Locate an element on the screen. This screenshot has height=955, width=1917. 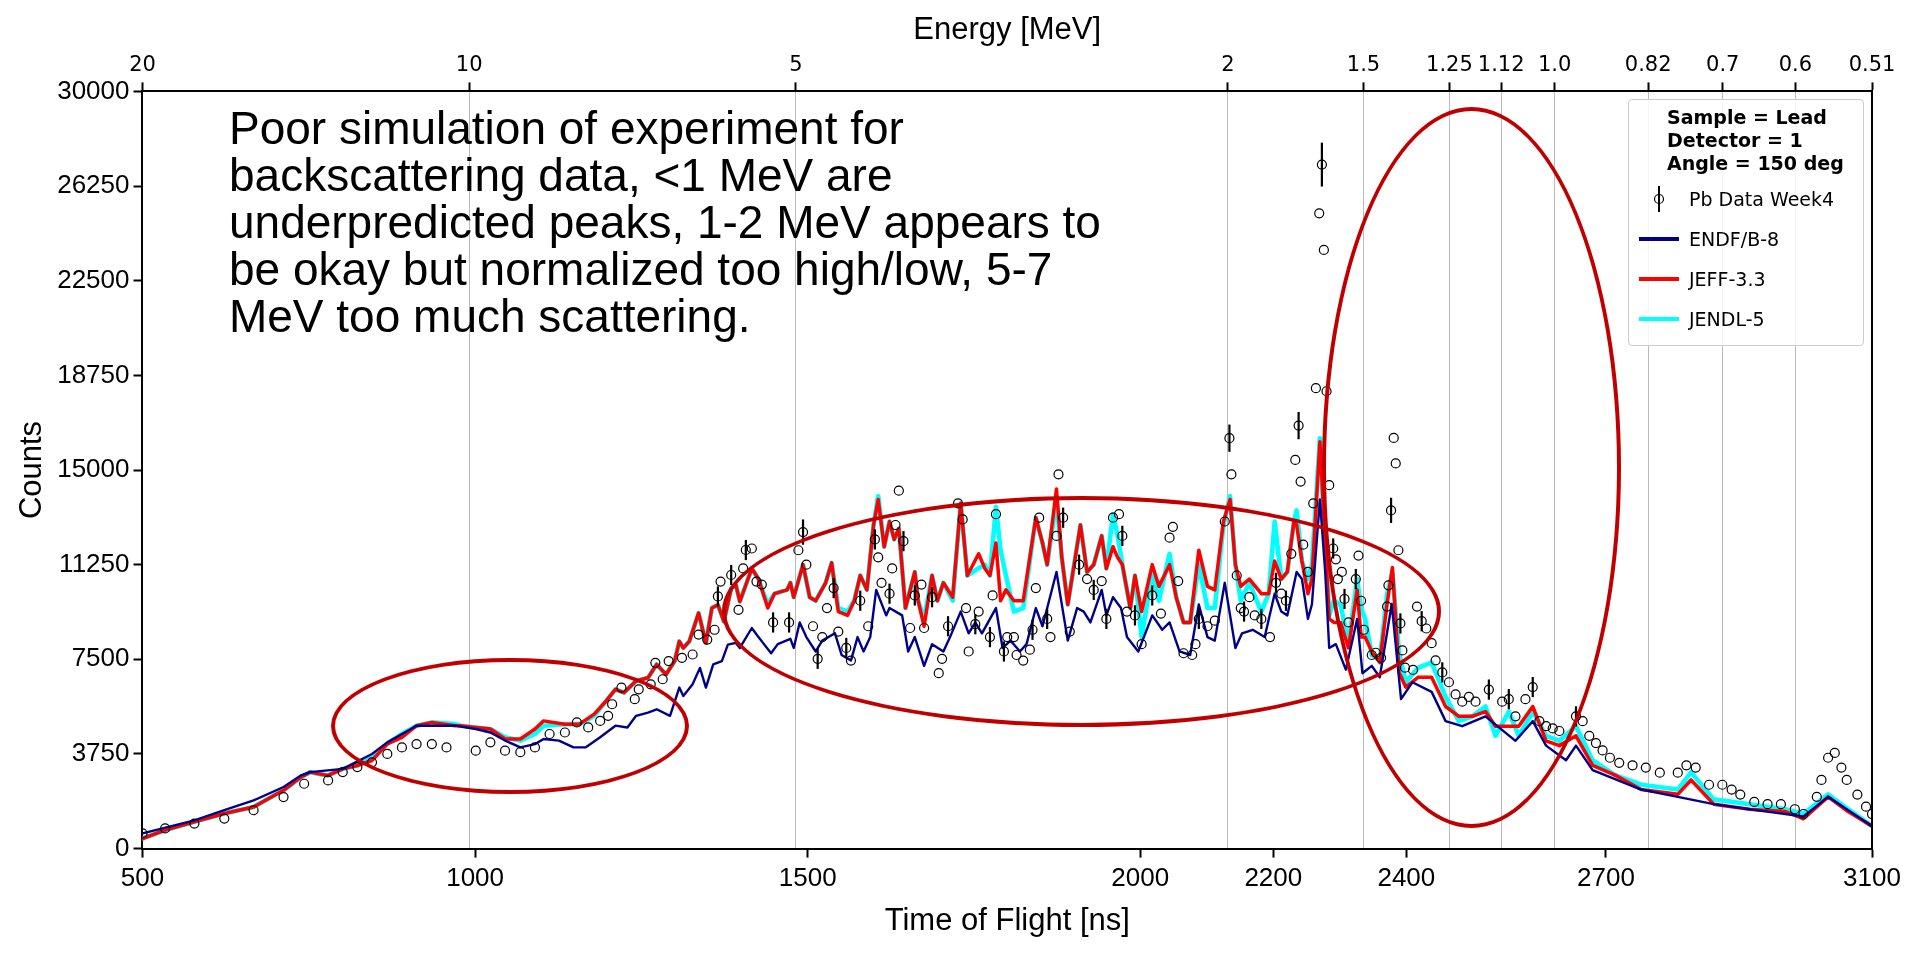
legend-label: JEFF-3.3 is located at coordinates (1727, 278).